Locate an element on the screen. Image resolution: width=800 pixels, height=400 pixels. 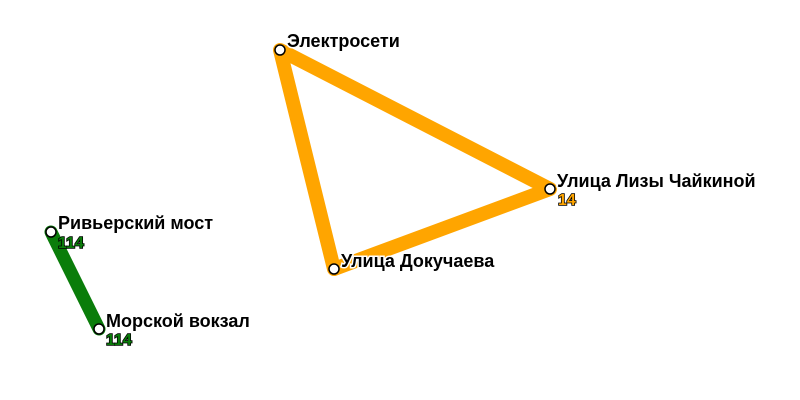
stop-marker-elektroseti is located at coordinates (280, 50).